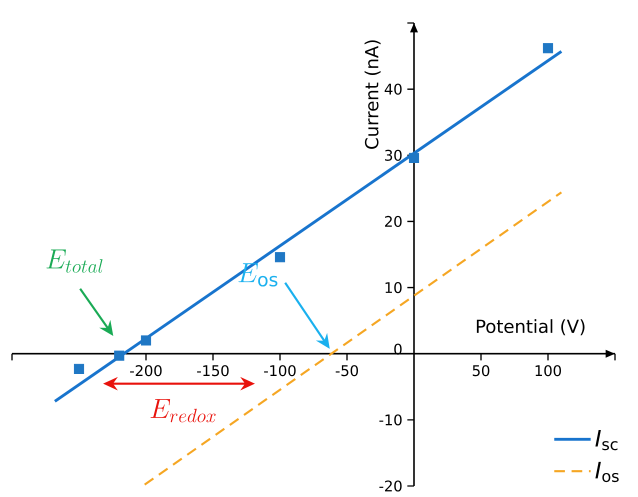 This screenshot has height=497, width=638. I want to click on x-tick-label: -50, so click(347, 370).